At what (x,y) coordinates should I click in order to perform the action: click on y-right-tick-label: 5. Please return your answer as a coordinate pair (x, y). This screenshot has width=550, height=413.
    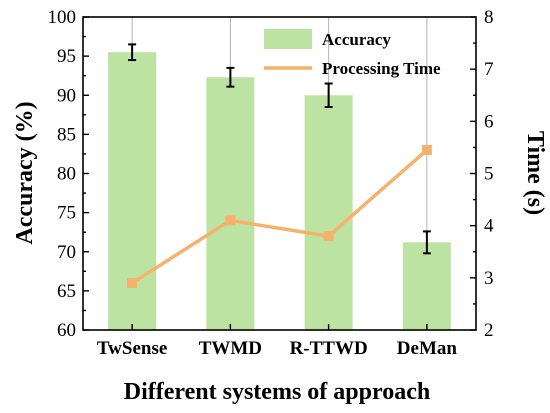
    Looking at the image, I should click on (489, 174).